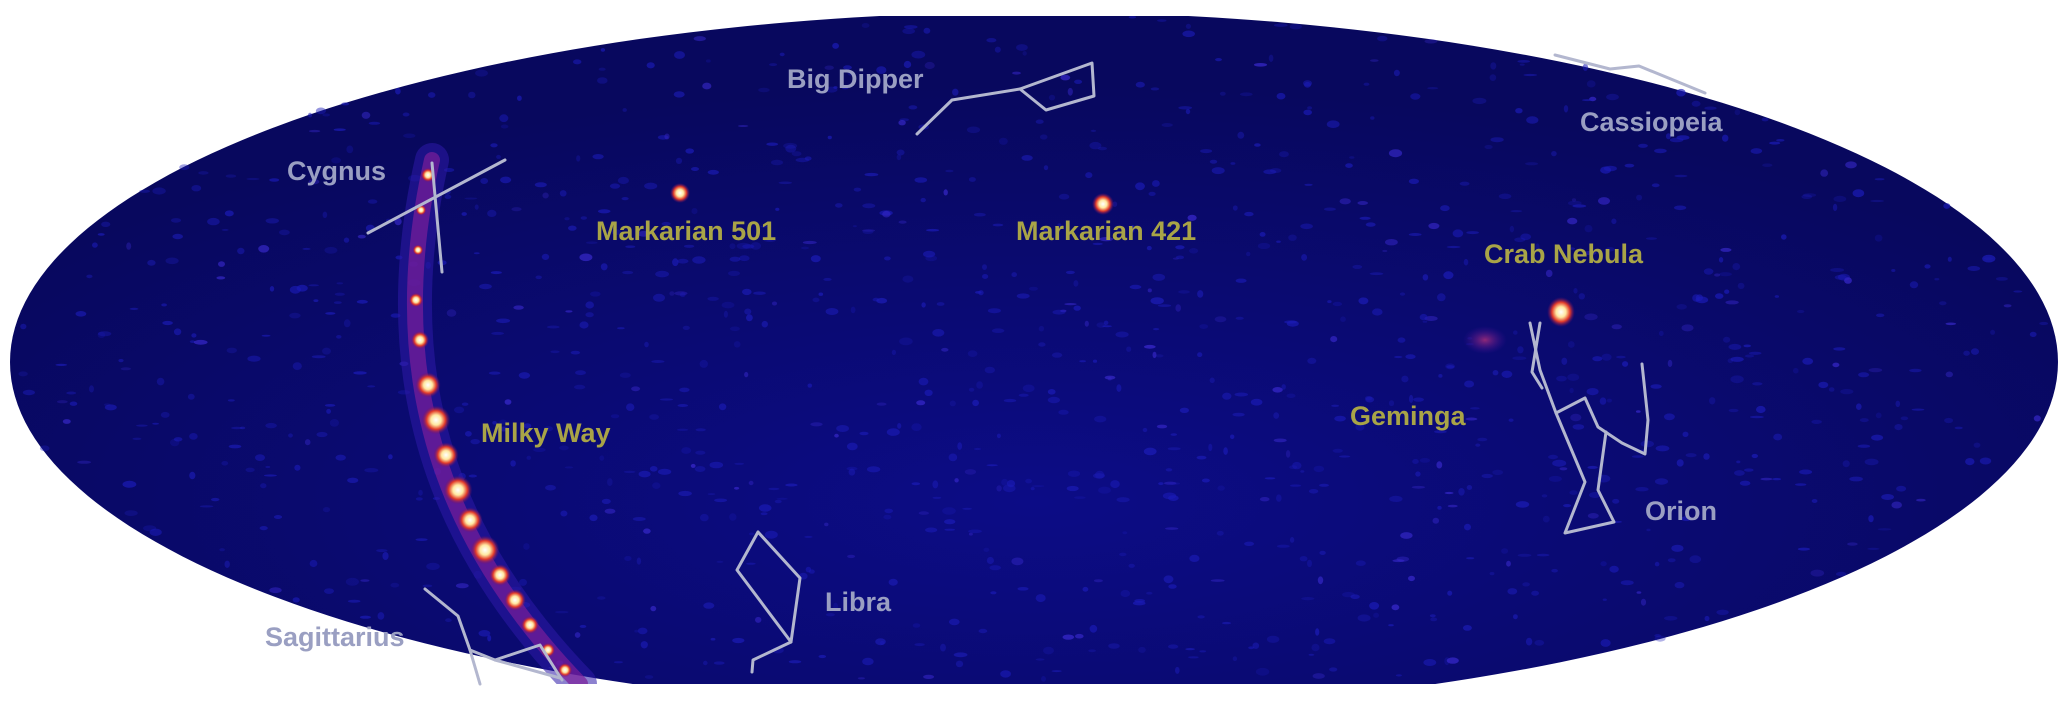 The width and height of the screenshot is (2068, 710). What do you see at coordinates (1652, 122) in the screenshot?
I see `cassiopeia-label: Cassiopeia` at bounding box center [1652, 122].